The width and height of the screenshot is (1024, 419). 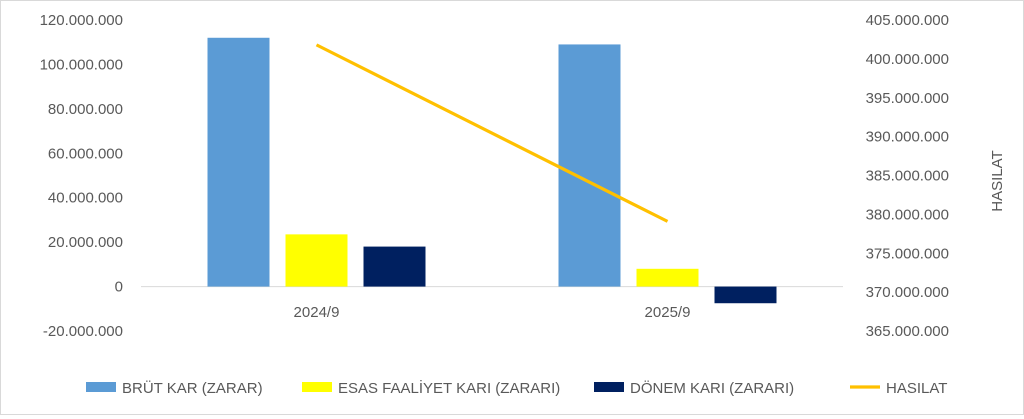 What do you see at coordinates (907, 176) in the screenshot?
I see `right-axis-tick-label: 385.000.000` at bounding box center [907, 176].